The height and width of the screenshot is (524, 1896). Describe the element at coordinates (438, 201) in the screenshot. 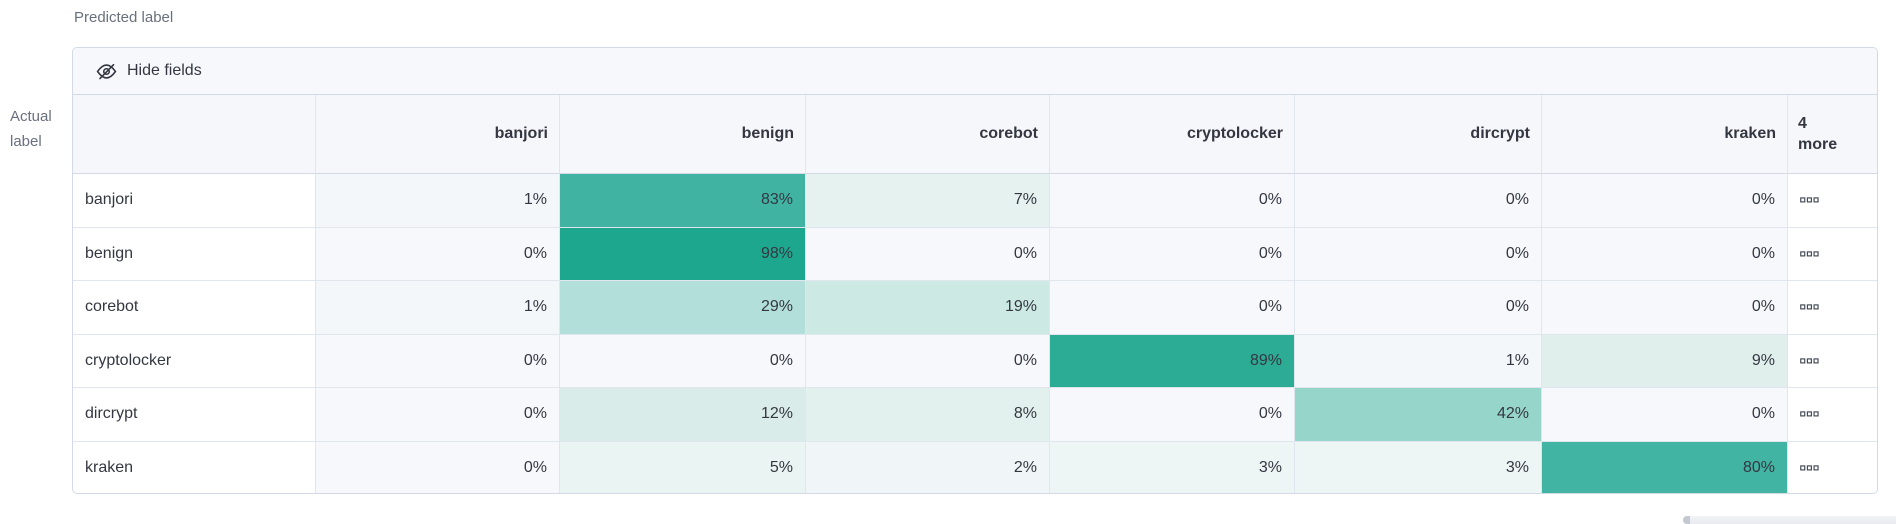

I see `cell-banjori-banjori: 1%` at that location.